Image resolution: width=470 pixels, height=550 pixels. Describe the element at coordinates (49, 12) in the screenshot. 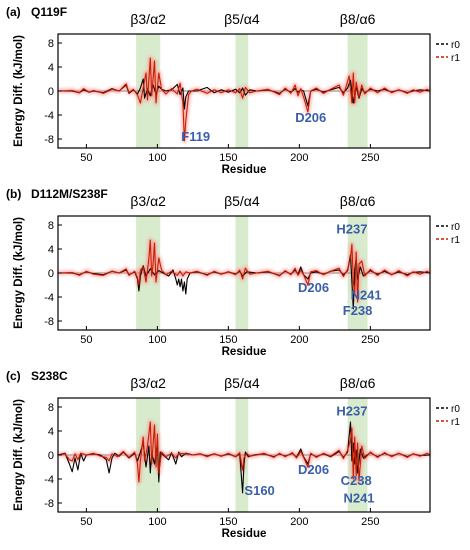

I see `panel-title: Q119F` at that location.